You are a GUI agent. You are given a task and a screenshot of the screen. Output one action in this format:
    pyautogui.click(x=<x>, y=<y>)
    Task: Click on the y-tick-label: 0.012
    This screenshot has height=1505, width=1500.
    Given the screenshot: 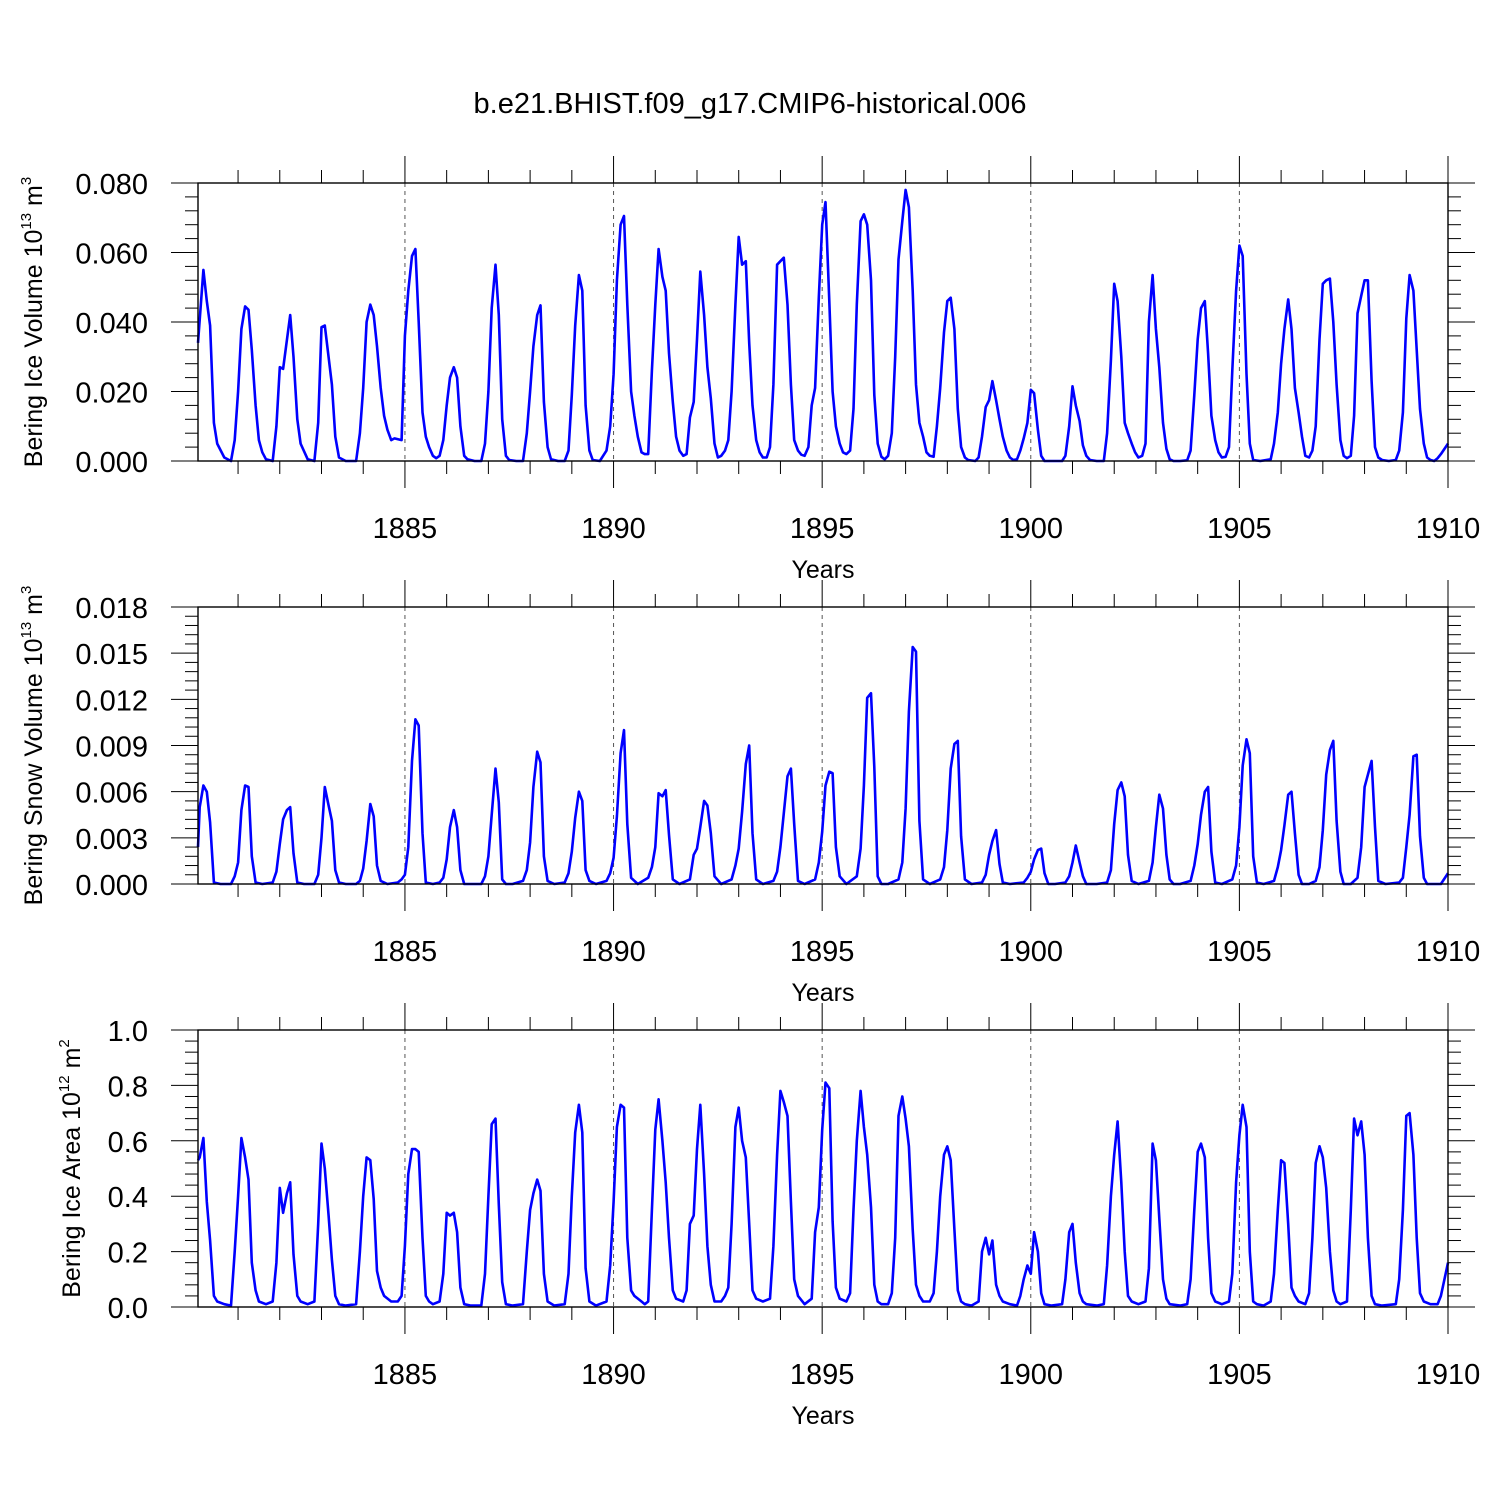 What is the action you would take?
    pyautogui.click(x=111, y=701)
    